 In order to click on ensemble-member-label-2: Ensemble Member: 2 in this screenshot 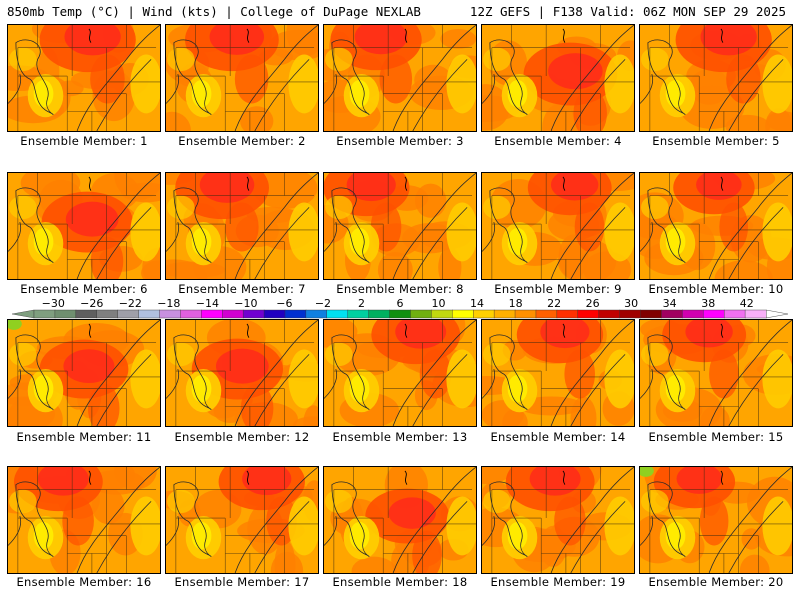, I will do `click(242, 141)`.